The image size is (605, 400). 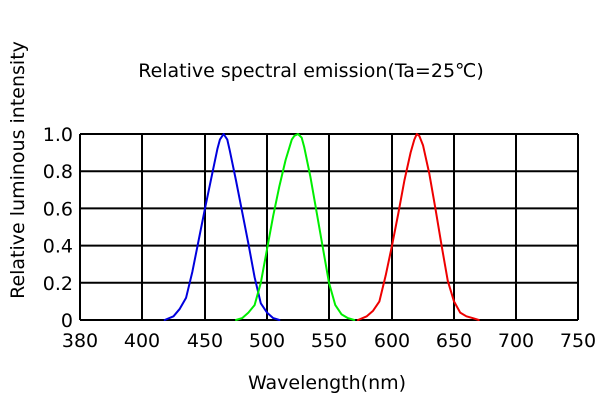 I want to click on x-tick-label: 500, so click(x=267, y=341).